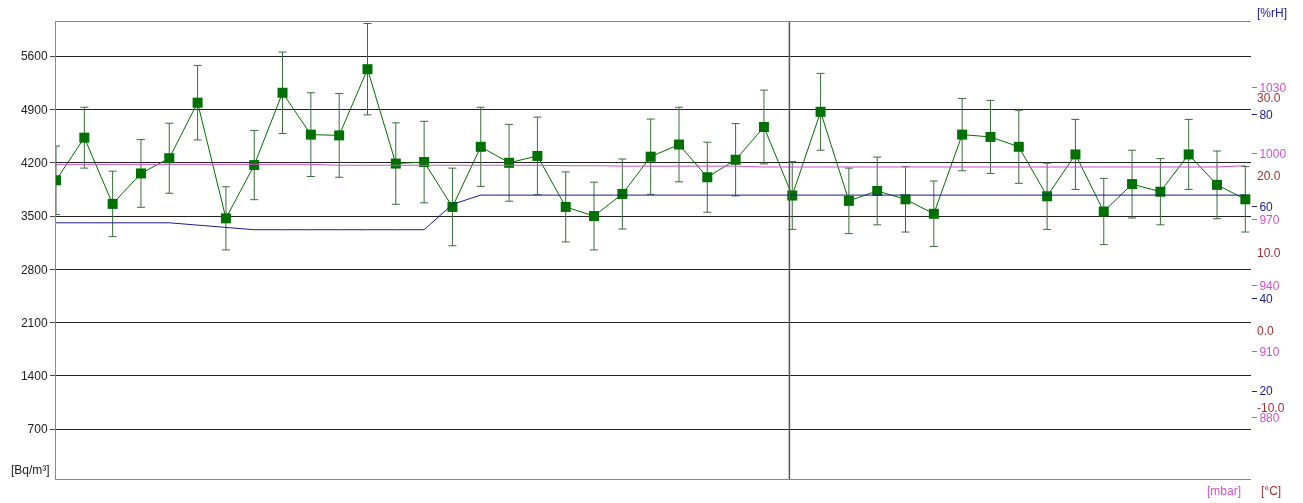  I want to click on y3-tick-label: 970, so click(1269, 219).